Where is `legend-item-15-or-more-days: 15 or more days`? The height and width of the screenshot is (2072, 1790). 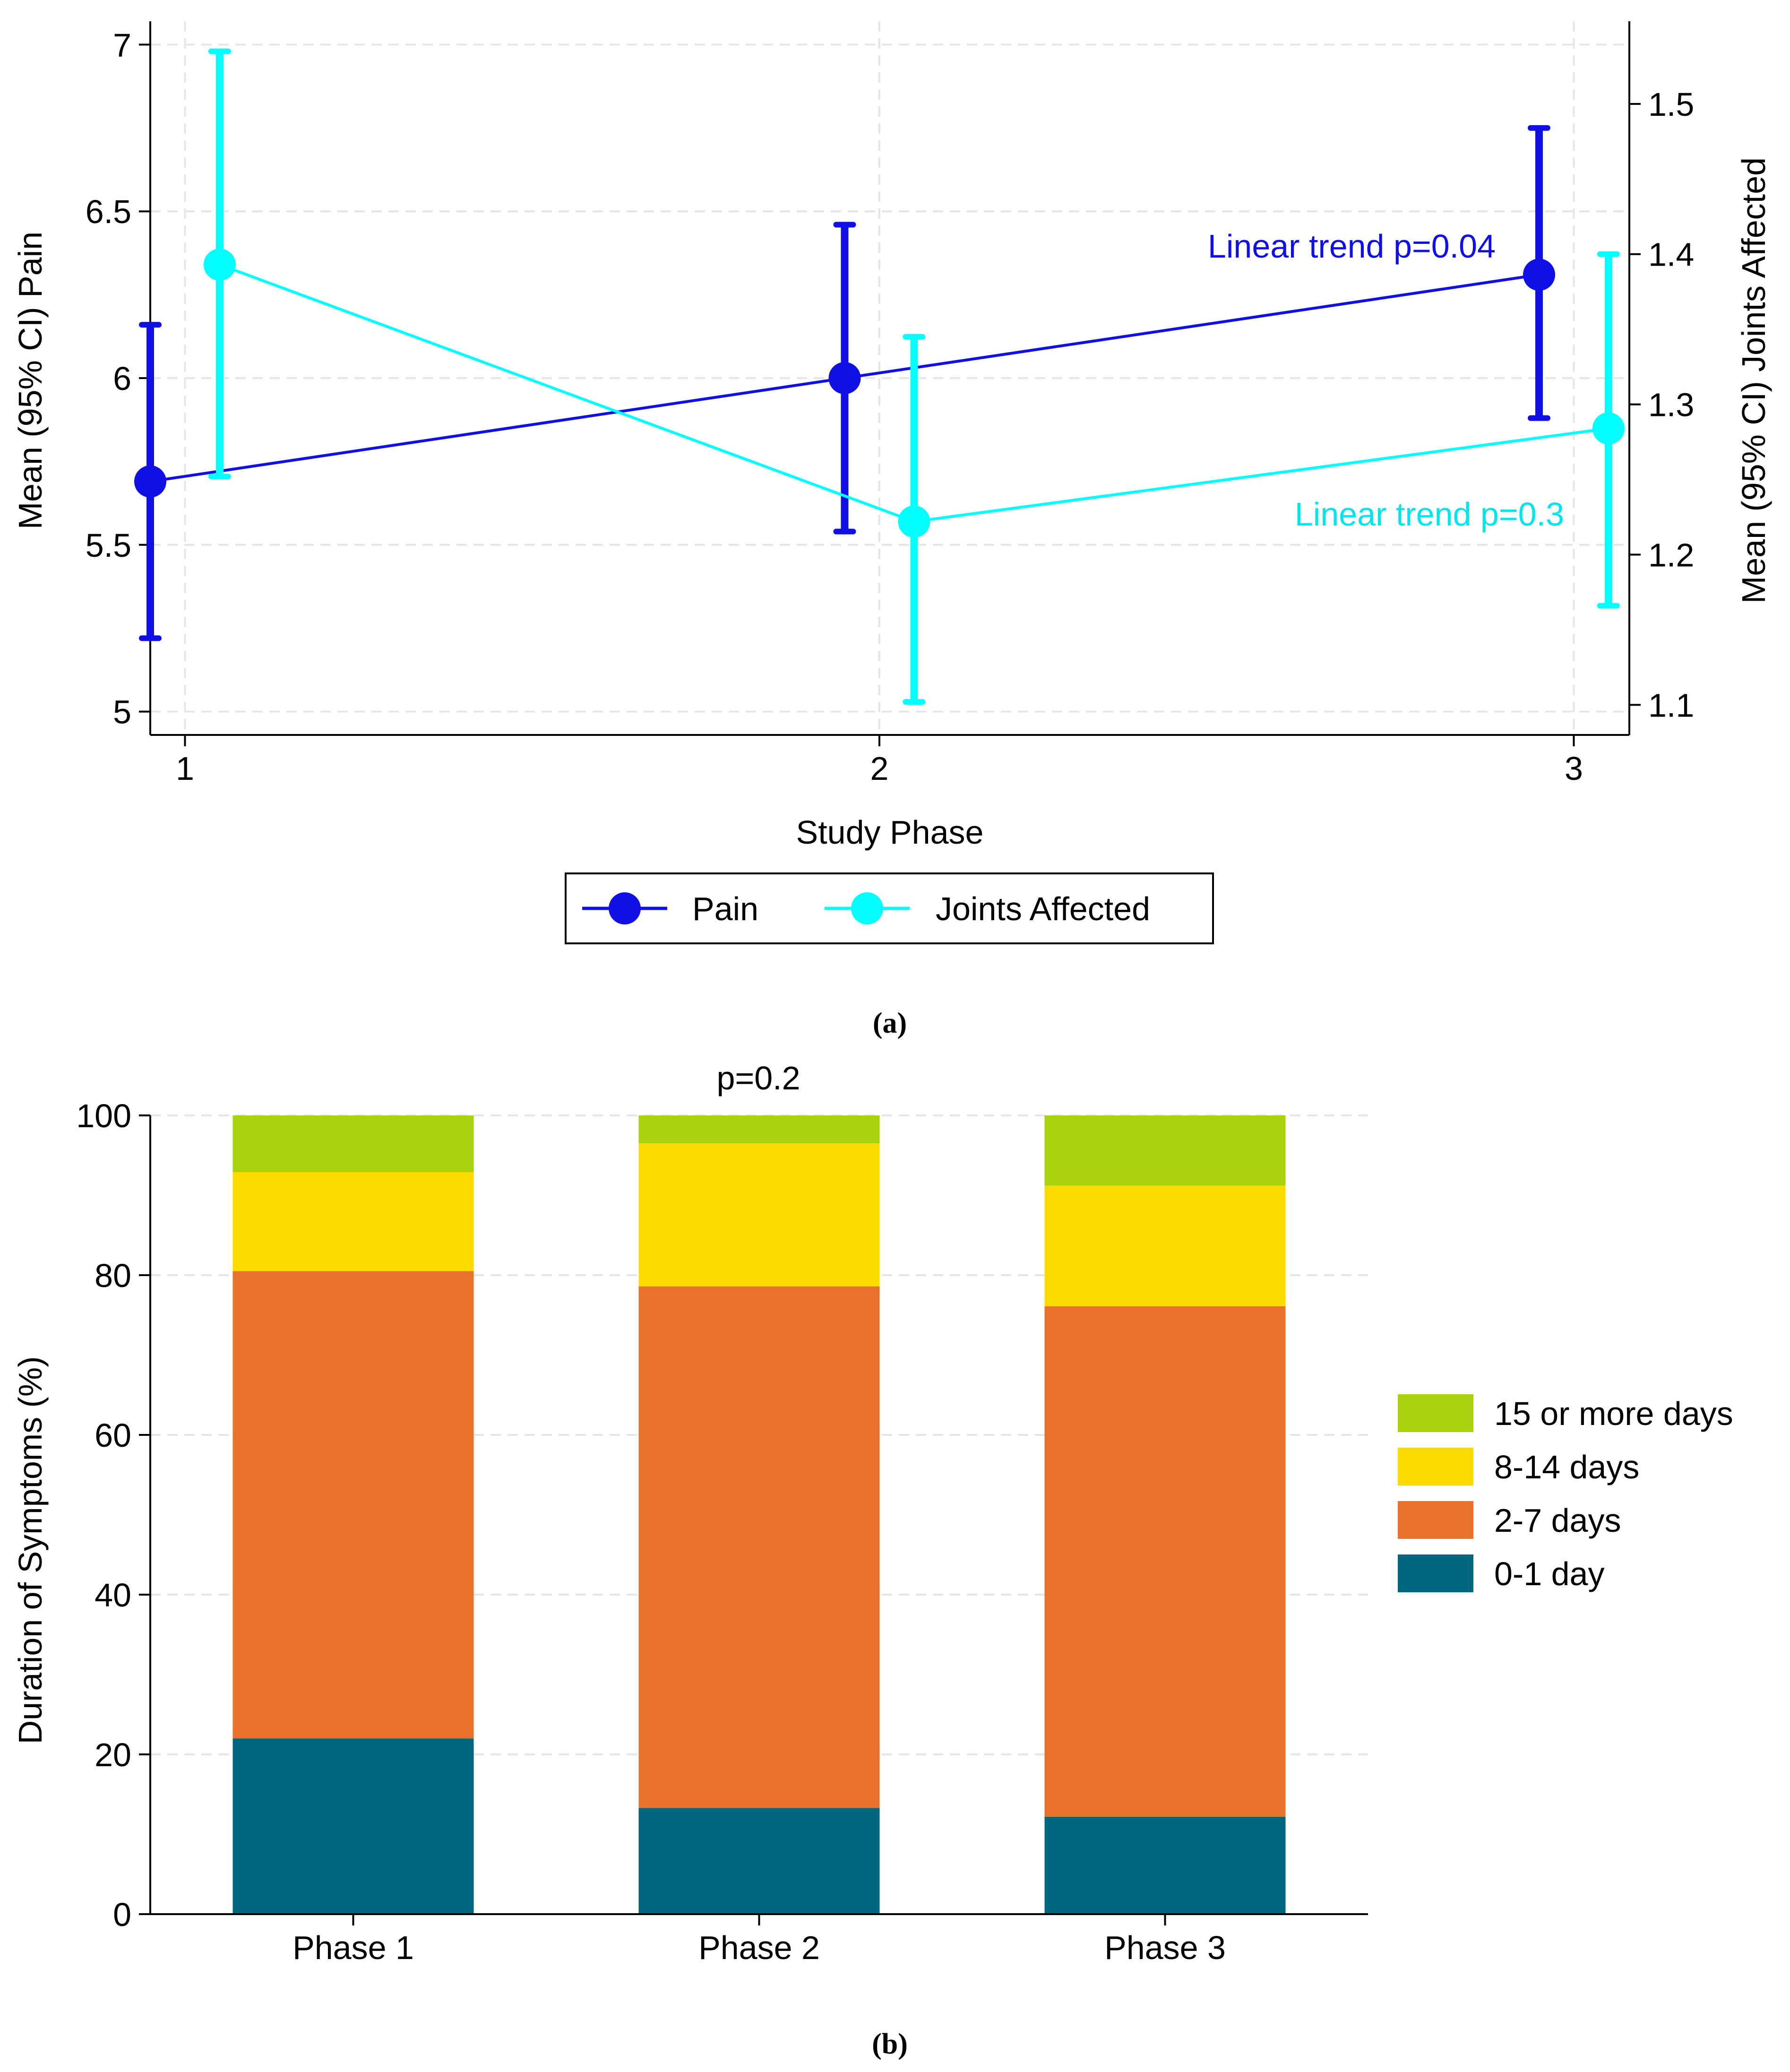
legend-item-15-or-more-days: 15 or more days is located at coordinates (1565, 1413).